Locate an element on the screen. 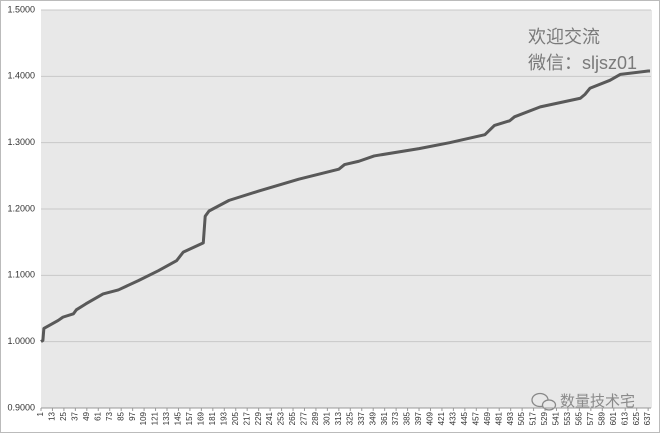 The image size is (660, 438). x-tick-label: 181 is located at coordinates (212, 418).